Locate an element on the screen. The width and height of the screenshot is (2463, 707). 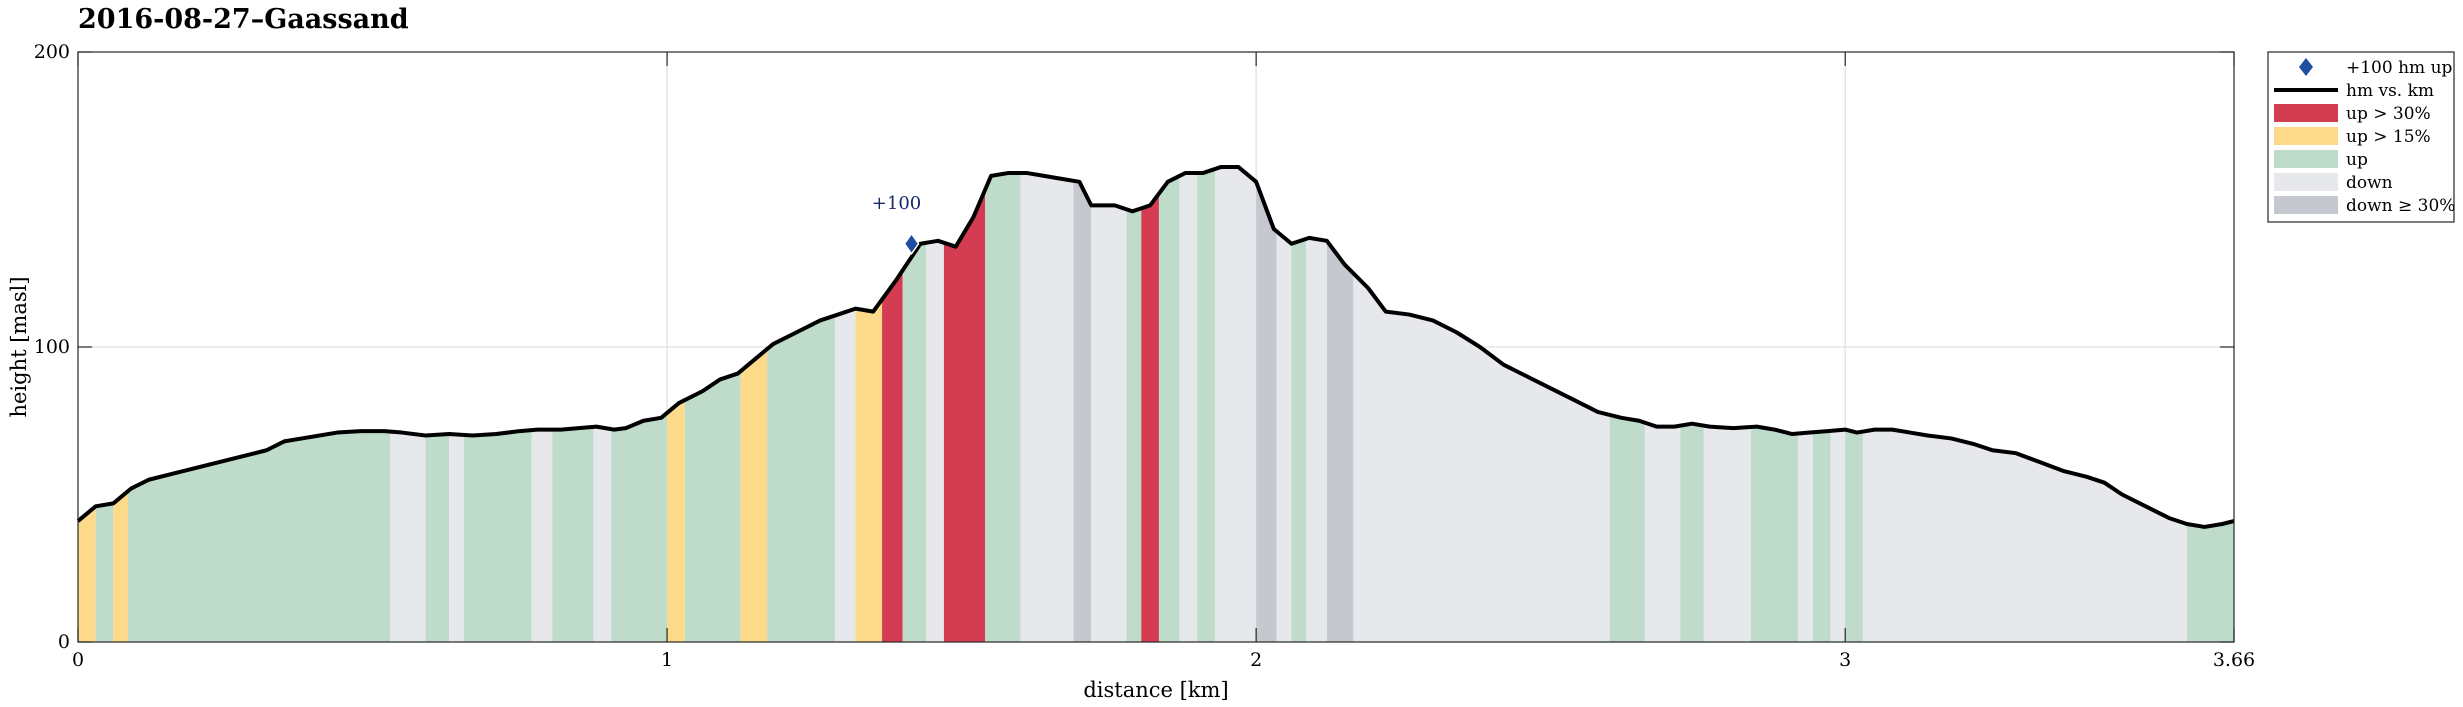
legend-label: hm vs. km is located at coordinates (2390, 91).